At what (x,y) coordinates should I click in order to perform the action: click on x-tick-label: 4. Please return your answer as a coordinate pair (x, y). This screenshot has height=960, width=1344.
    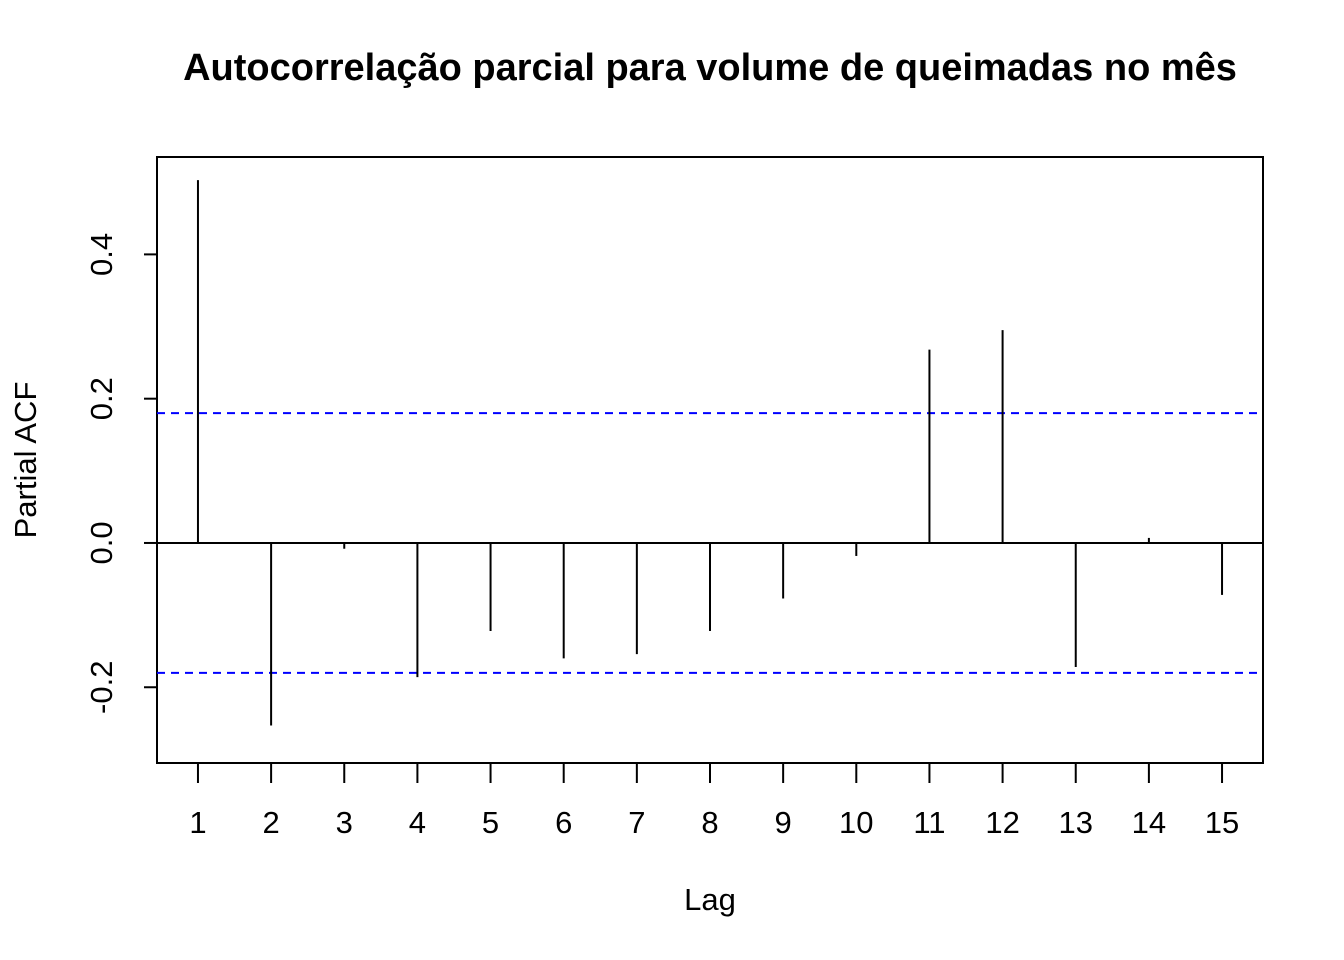
    Looking at the image, I should click on (417, 822).